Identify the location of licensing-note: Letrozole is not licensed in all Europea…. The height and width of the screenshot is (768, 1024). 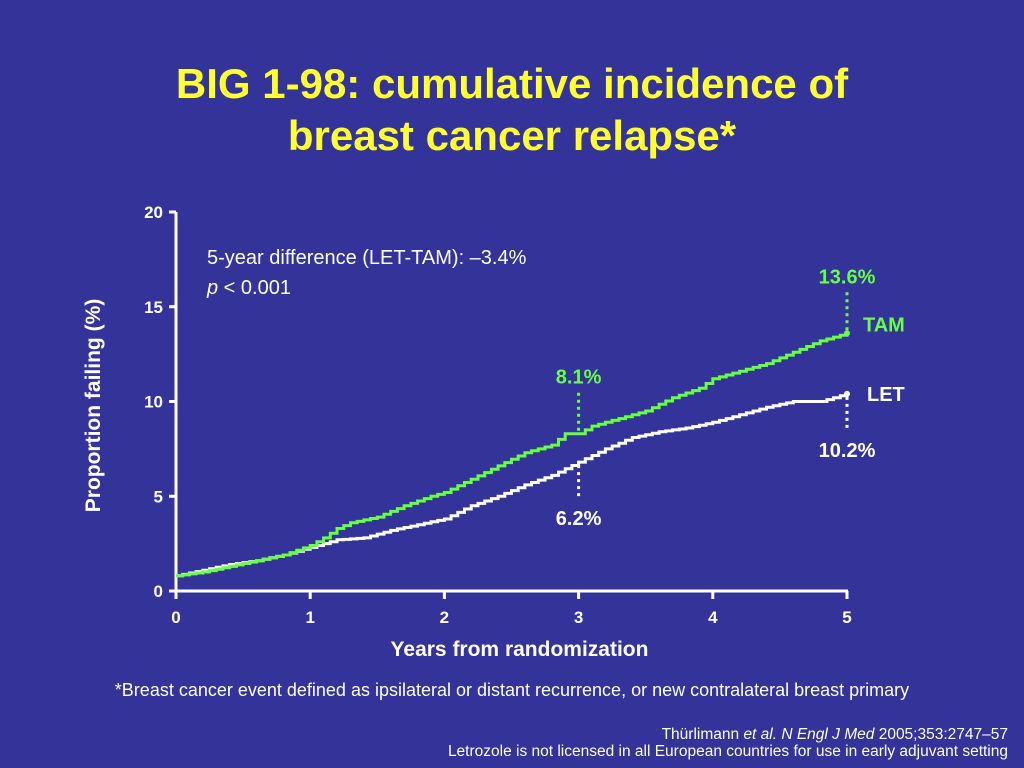
(727, 751).